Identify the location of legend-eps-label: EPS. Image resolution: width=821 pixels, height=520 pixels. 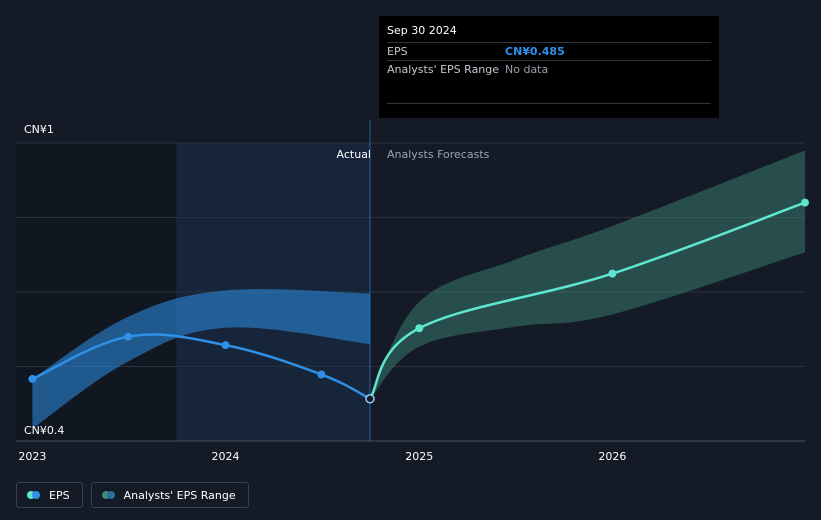
(59, 495).